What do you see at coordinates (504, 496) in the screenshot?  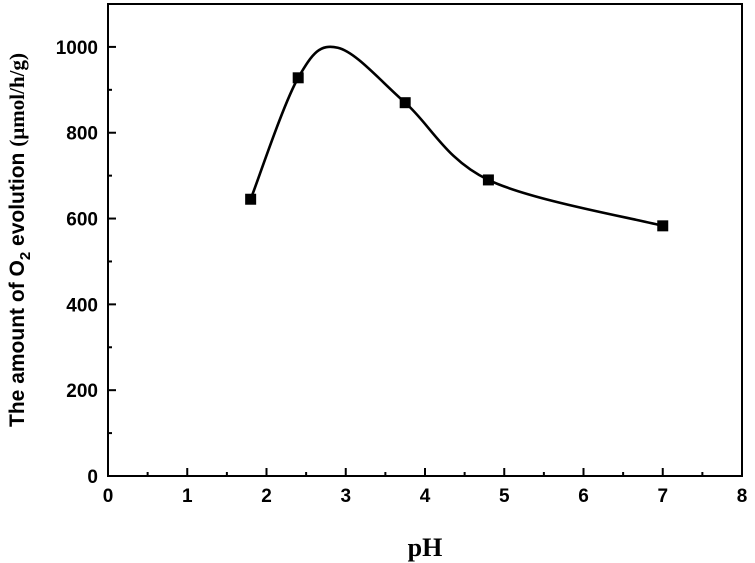 I see `x-tick-label-5: 5` at bounding box center [504, 496].